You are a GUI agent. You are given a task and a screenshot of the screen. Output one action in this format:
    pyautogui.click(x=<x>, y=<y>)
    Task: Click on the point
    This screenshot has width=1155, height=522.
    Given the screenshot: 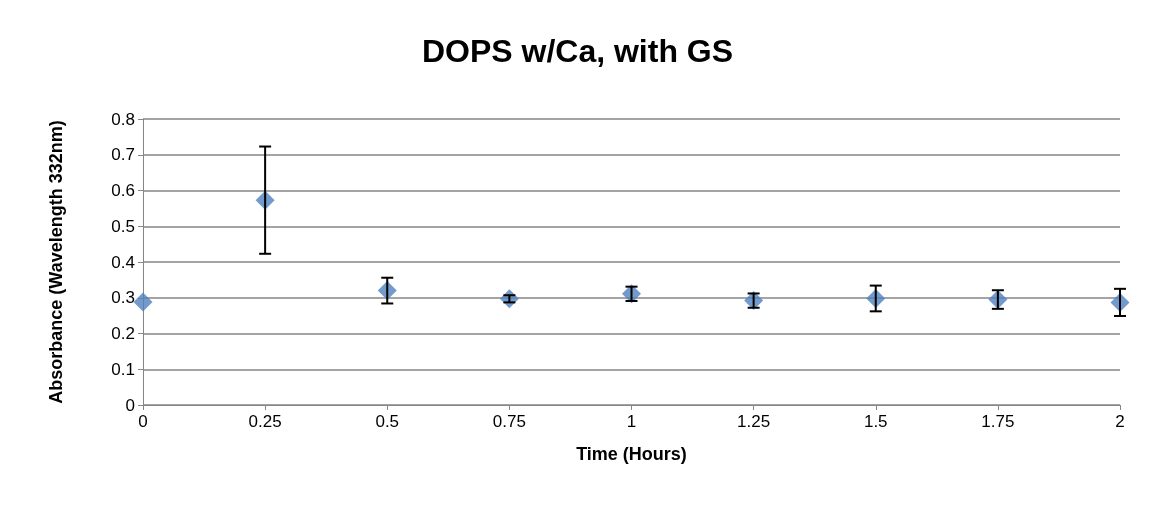 What is the action you would take?
    pyautogui.click(x=143, y=302)
    